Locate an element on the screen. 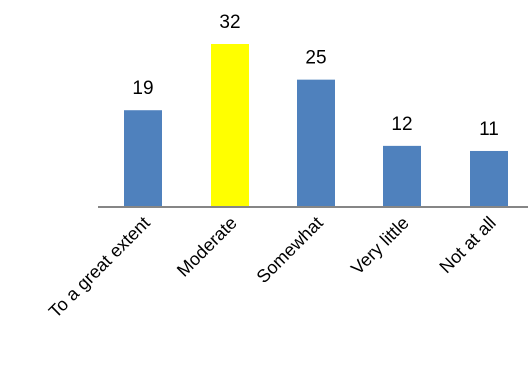 This screenshot has height=367, width=528. value-label-moderate: 32 is located at coordinates (229, 22).